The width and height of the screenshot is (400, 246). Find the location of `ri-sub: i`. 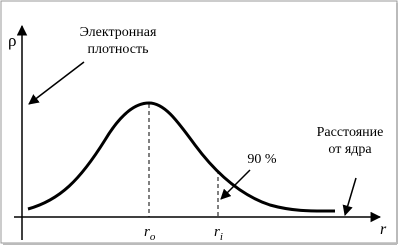

ri-sub: i is located at coordinates (221, 237).